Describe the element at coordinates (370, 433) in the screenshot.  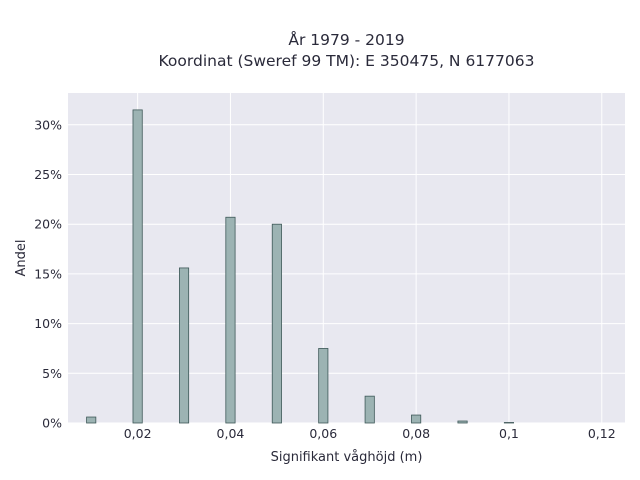
I see `x-tick-labels: 0,02 0,04 0,06 0,08 0,1 0,12` at that location.